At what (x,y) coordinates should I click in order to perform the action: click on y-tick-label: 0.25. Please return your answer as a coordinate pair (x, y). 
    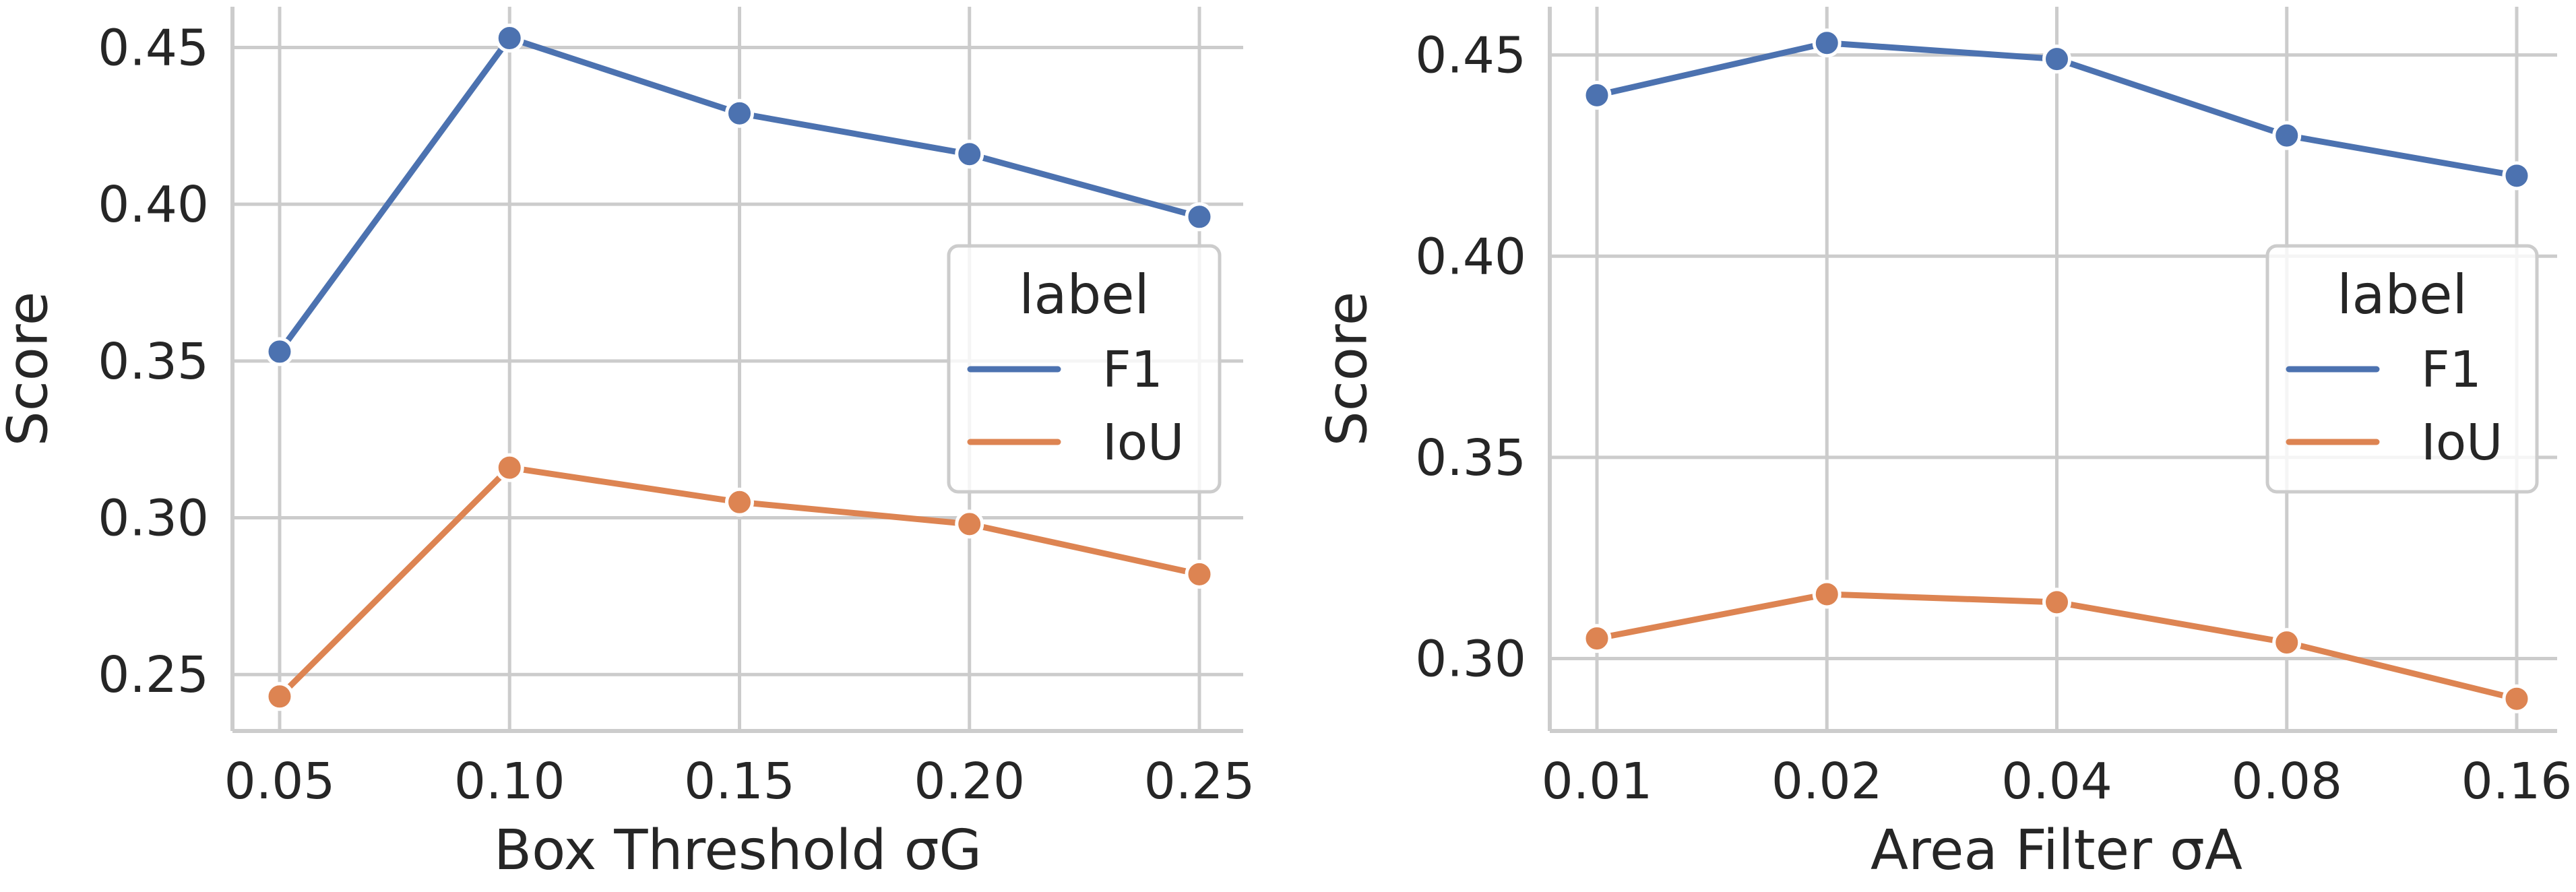
    Looking at the image, I should click on (153, 675).